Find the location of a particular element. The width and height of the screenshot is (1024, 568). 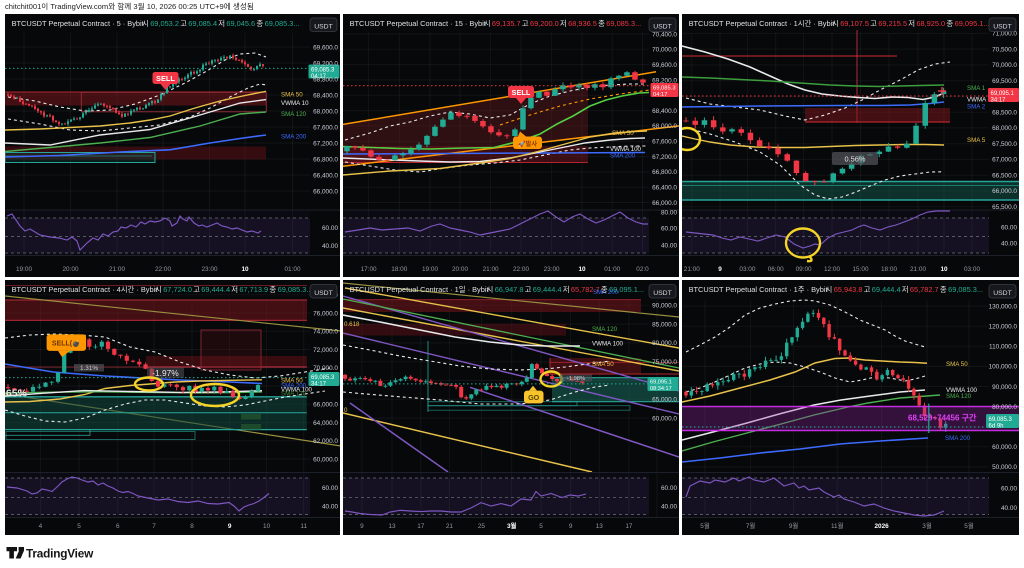

svg-text: 65,943.8 is located at coordinates (848, 289).